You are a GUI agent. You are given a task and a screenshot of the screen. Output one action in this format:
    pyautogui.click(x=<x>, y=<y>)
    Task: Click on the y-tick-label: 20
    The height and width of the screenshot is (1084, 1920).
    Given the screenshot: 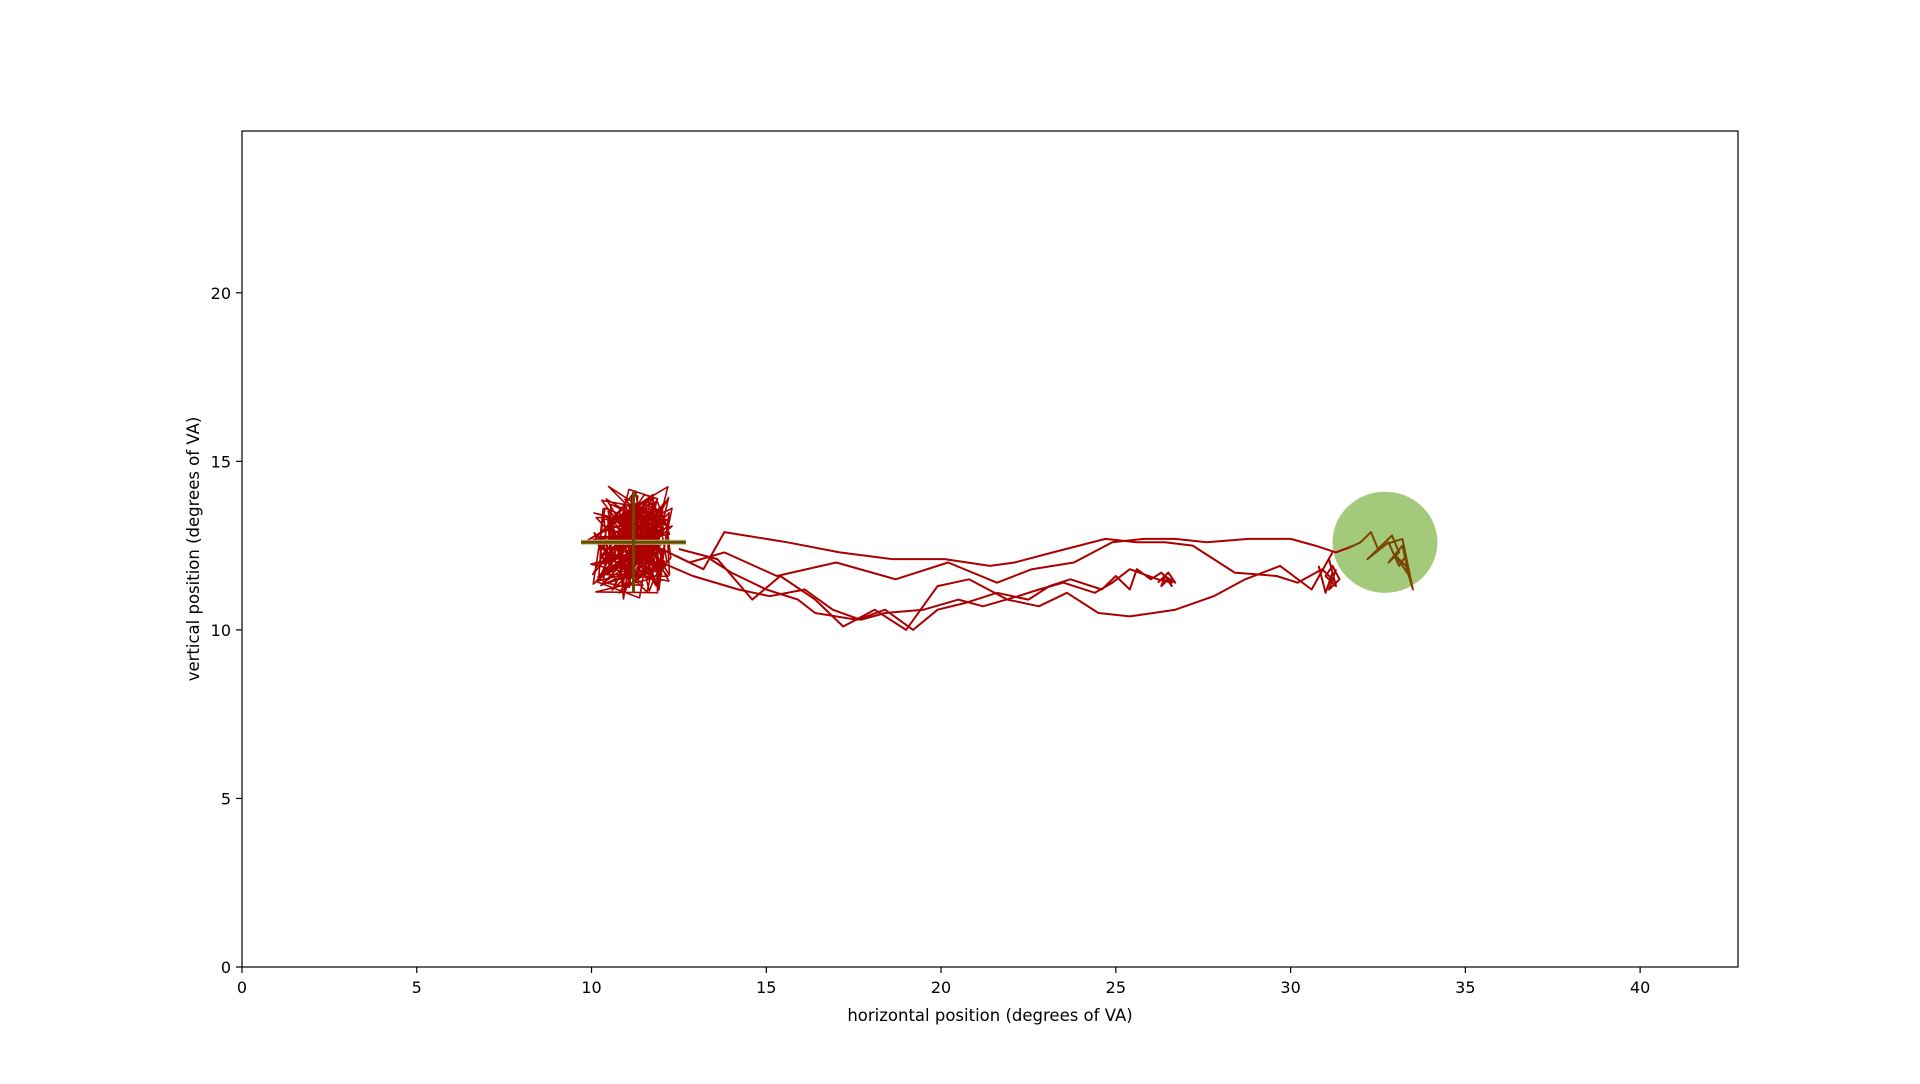 What is the action you would take?
    pyautogui.click(x=221, y=293)
    